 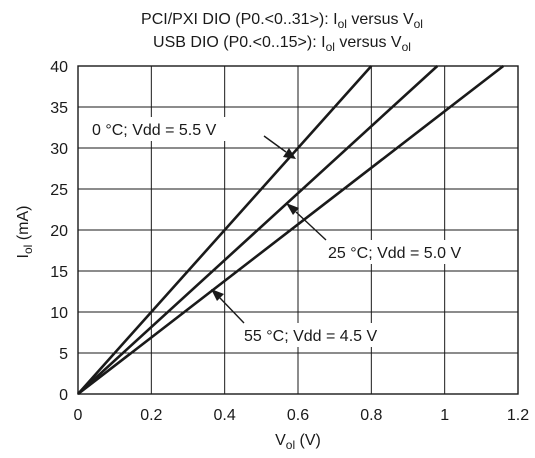 I want to click on title-line-1: PCI/PXI DIO (P0.<0..31>): Iol versus Vol, so click(x=282, y=21).